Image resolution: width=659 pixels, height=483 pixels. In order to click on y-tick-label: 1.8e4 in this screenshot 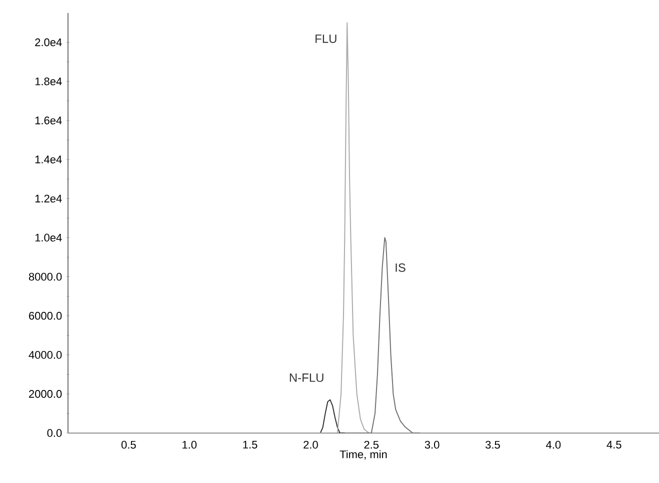, I will do `click(48, 81)`.